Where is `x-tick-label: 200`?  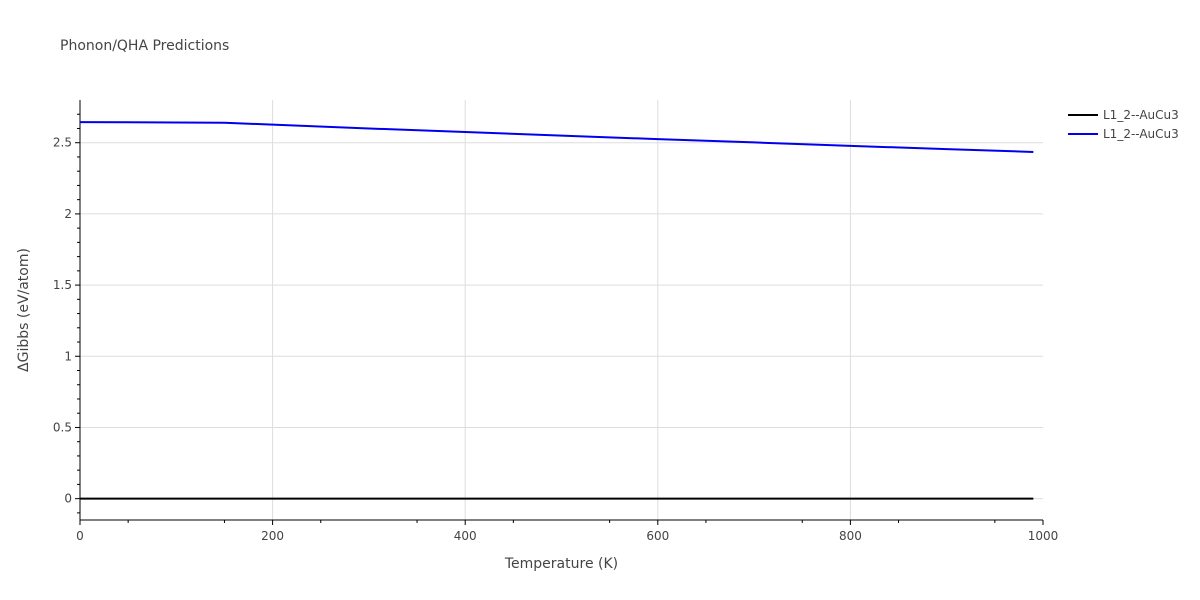 x-tick-label: 200 is located at coordinates (272, 536).